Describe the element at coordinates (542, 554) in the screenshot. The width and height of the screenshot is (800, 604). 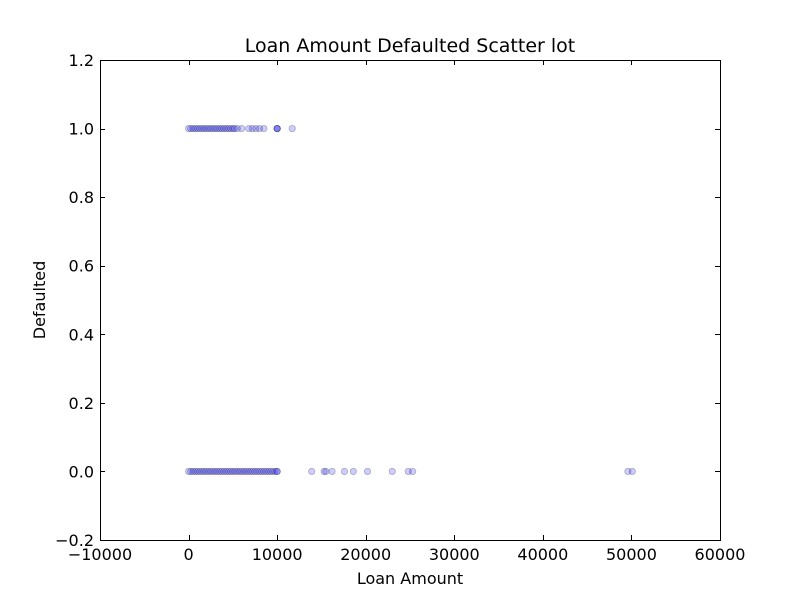
I see `x-tick-label: 40000` at that location.